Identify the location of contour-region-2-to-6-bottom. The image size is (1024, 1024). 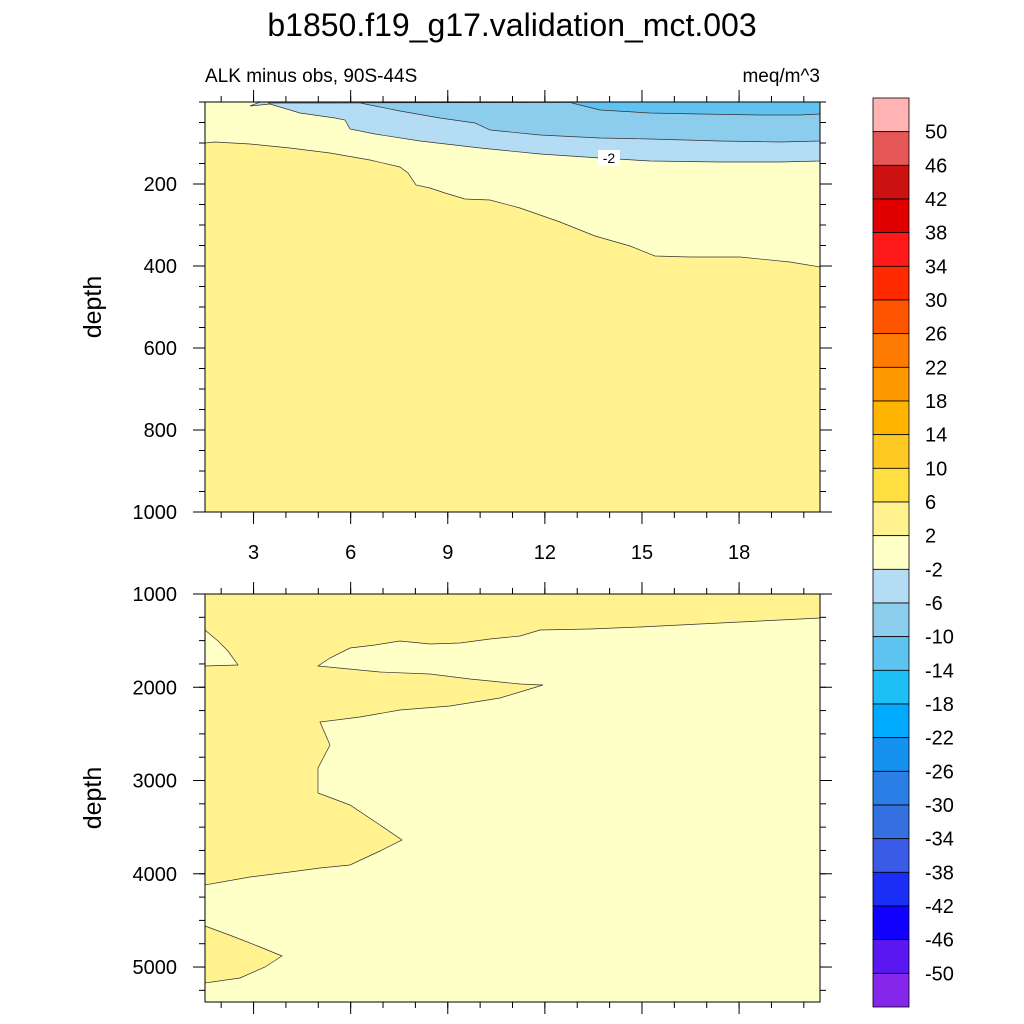
(243, 954).